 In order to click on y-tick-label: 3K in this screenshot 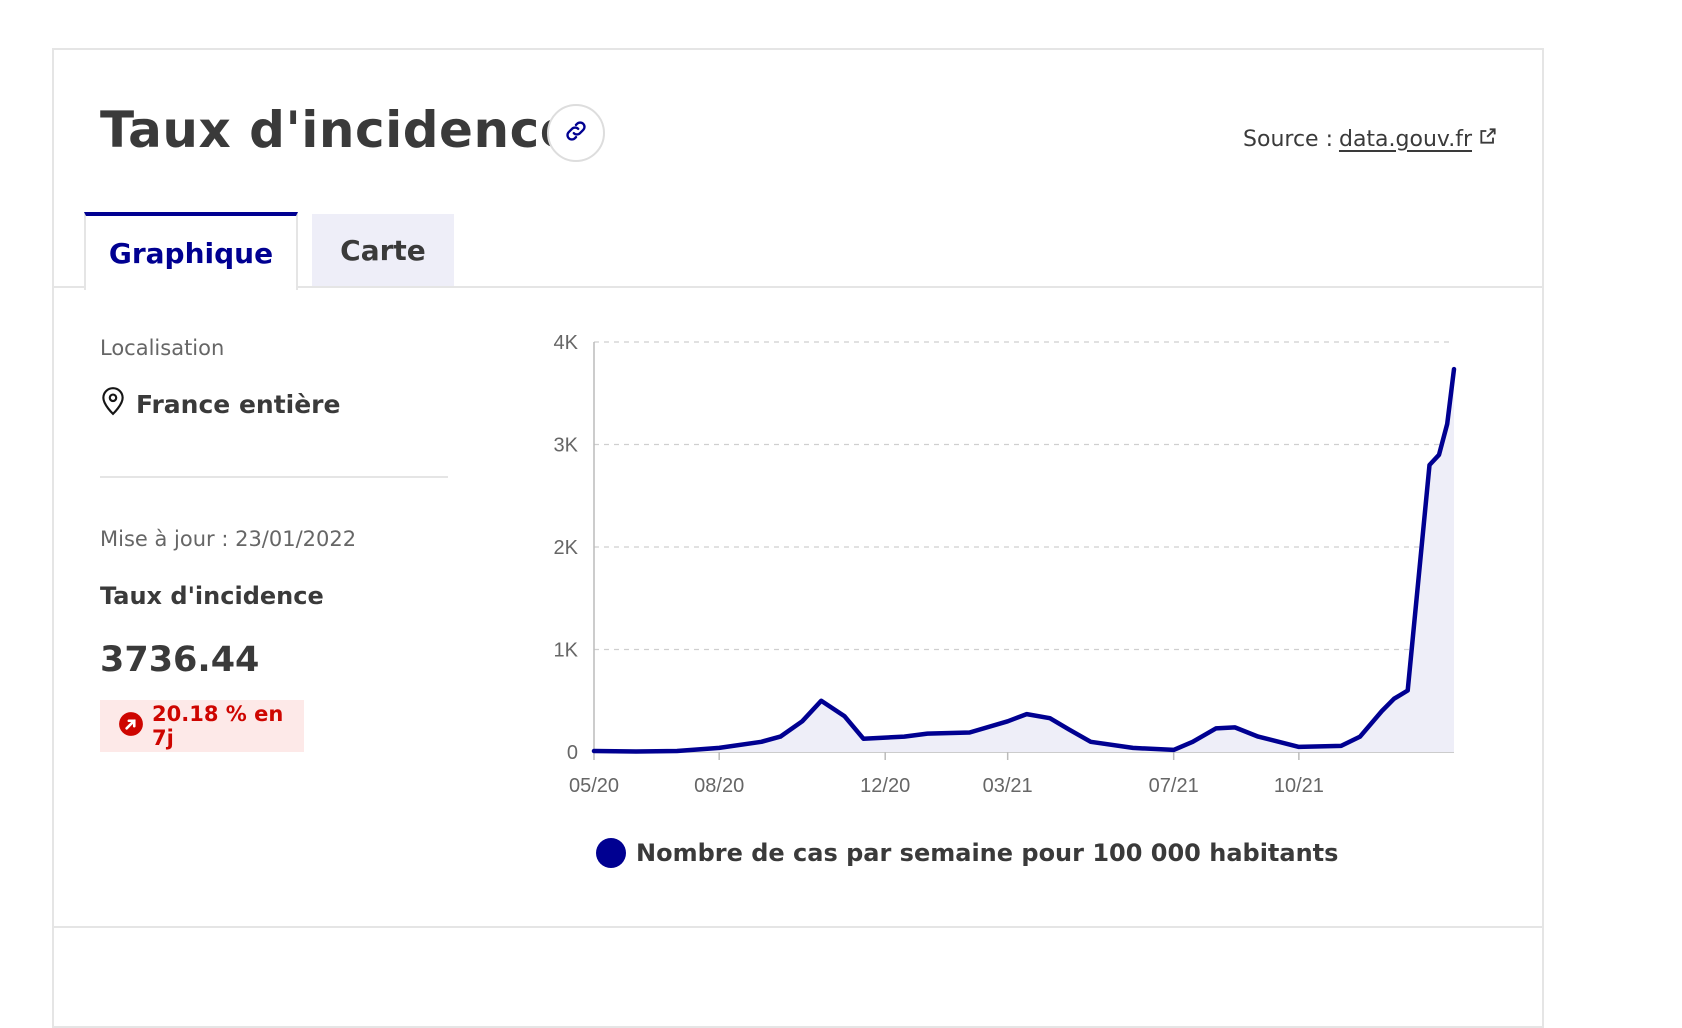, I will do `click(566, 446)`.